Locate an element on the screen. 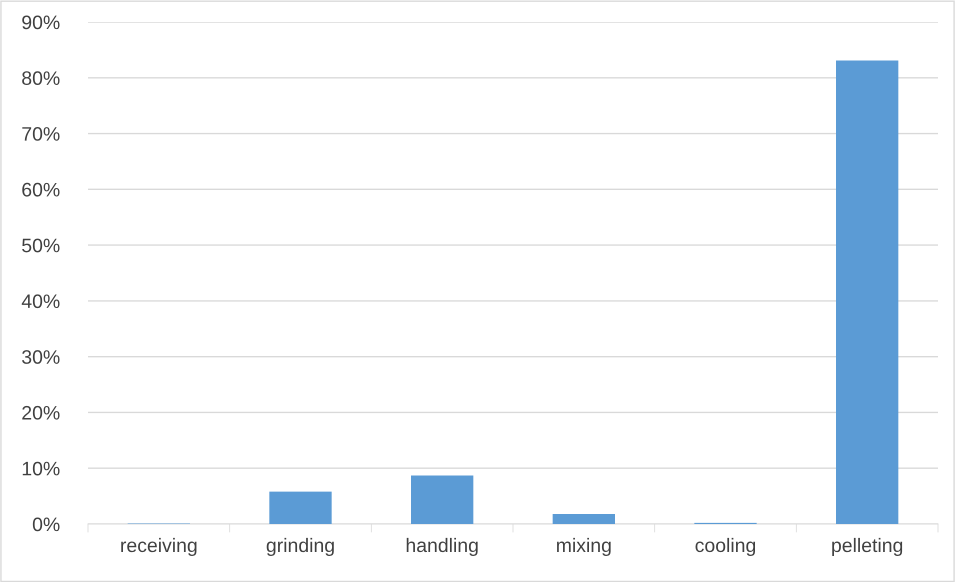 This screenshot has height=582, width=956. y-tick-label: 60% is located at coordinates (41, 189).